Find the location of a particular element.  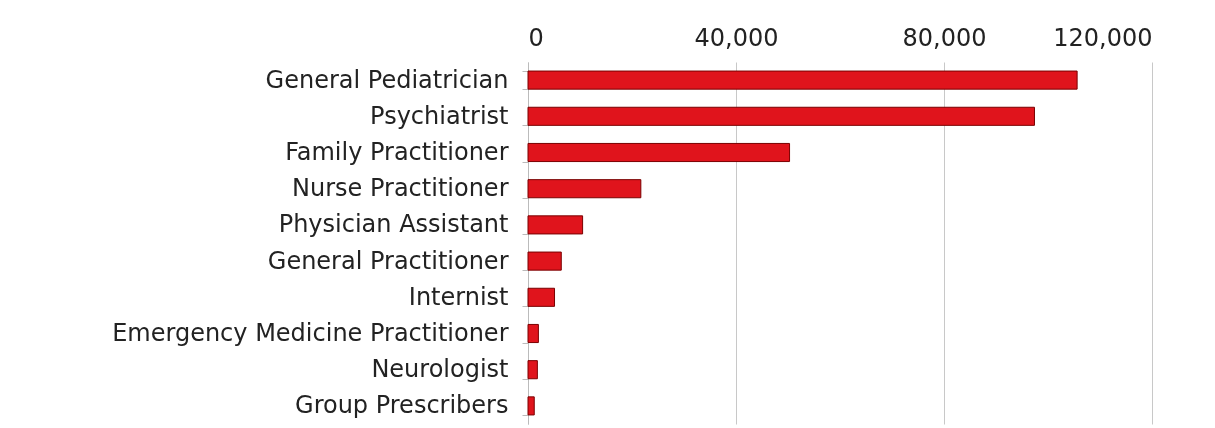

y-tick-label: General Pediatrician is located at coordinates (387, 79).